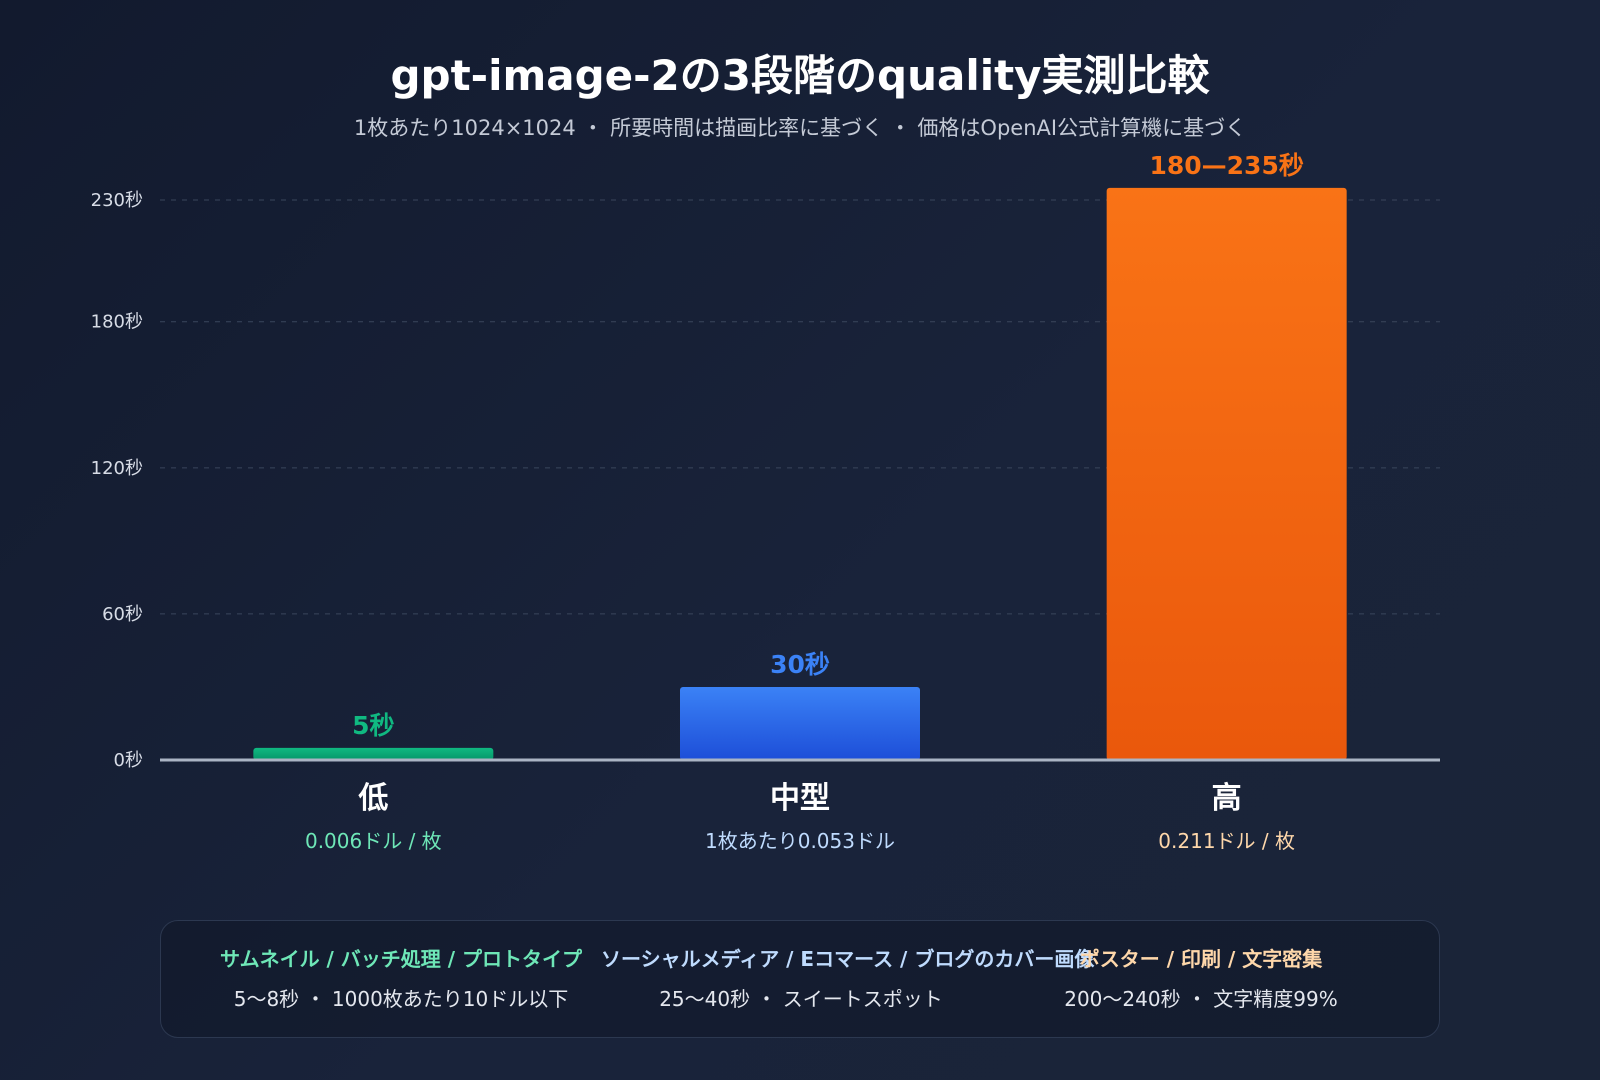 The width and height of the screenshot is (1600, 1080). Describe the element at coordinates (800, 798) in the screenshot. I see `category-label-medium: 中型` at that location.